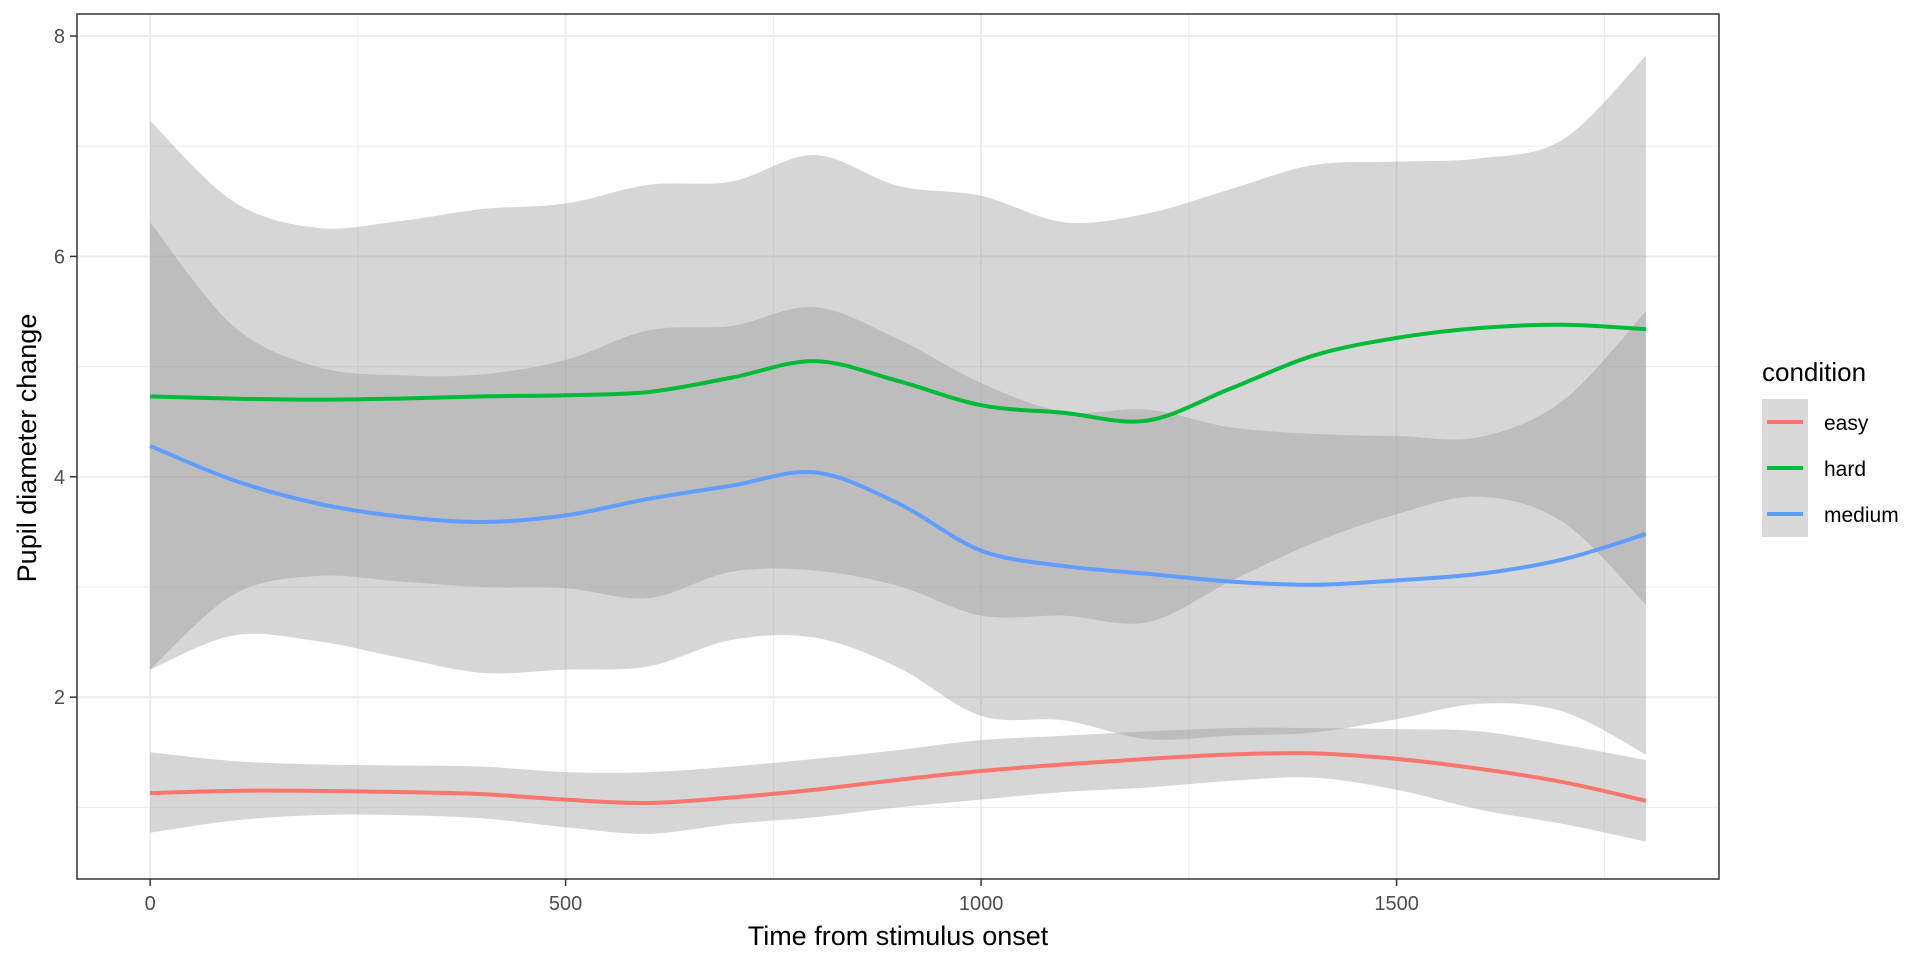 The image size is (1920, 960). What do you see at coordinates (59, 478) in the screenshot?
I see `y-tick-label: 4` at bounding box center [59, 478].